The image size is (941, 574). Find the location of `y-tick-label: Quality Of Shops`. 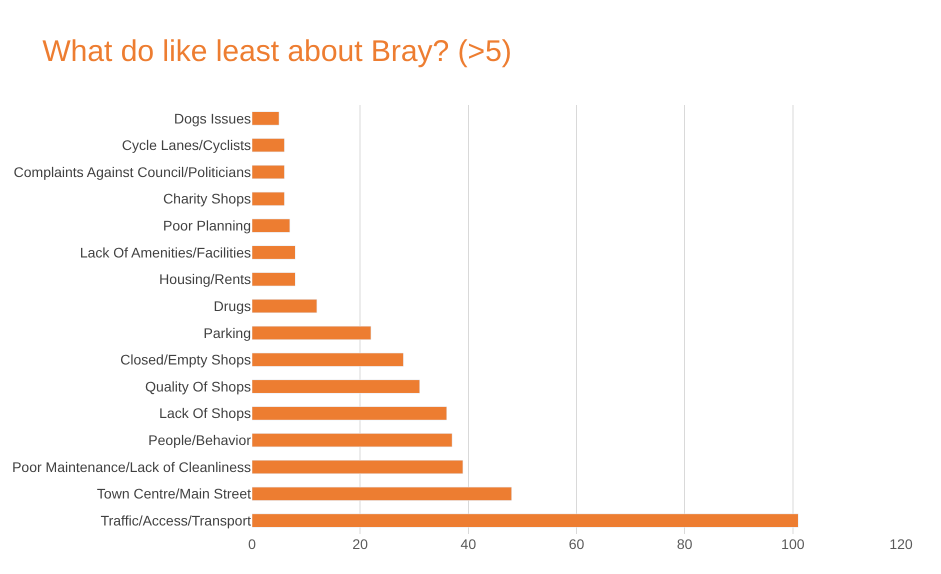

y-tick-label: Quality Of Shops is located at coordinates (198, 386).